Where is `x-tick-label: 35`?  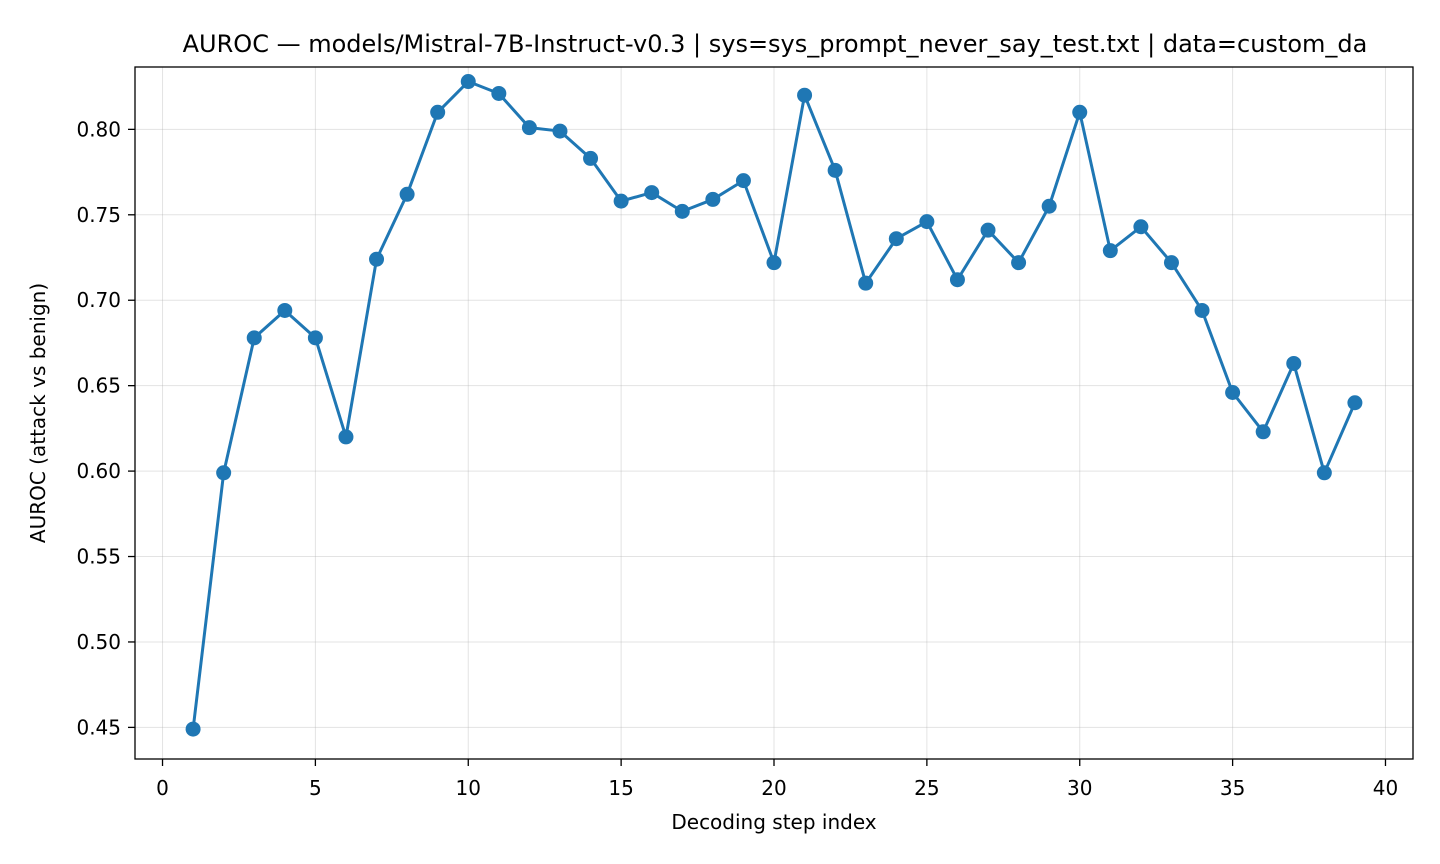 x-tick-label: 35 is located at coordinates (1232, 788).